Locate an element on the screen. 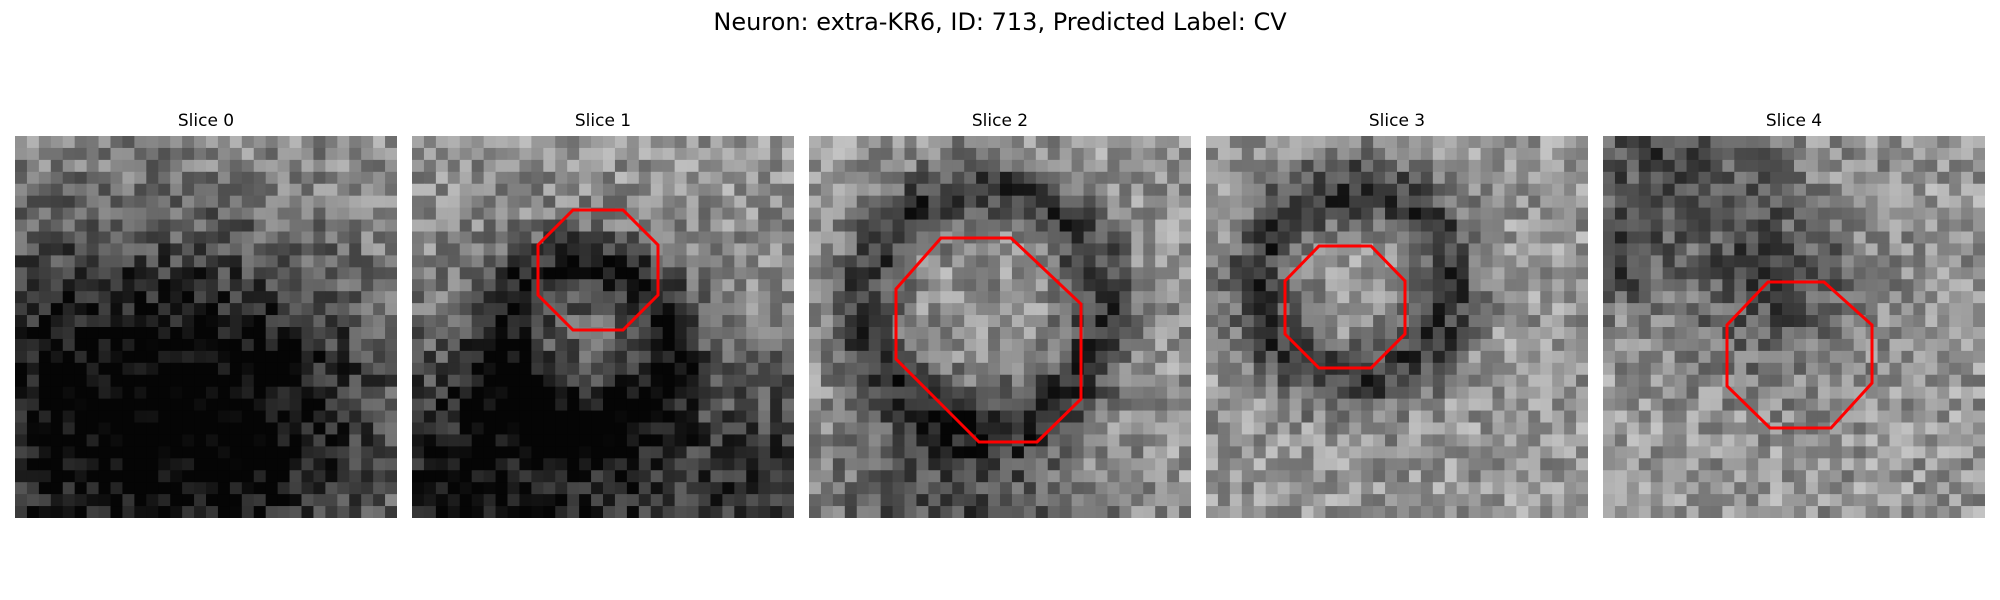 This screenshot has height=600, width=2000. panel-title: Slice 2 is located at coordinates (1000, 121).